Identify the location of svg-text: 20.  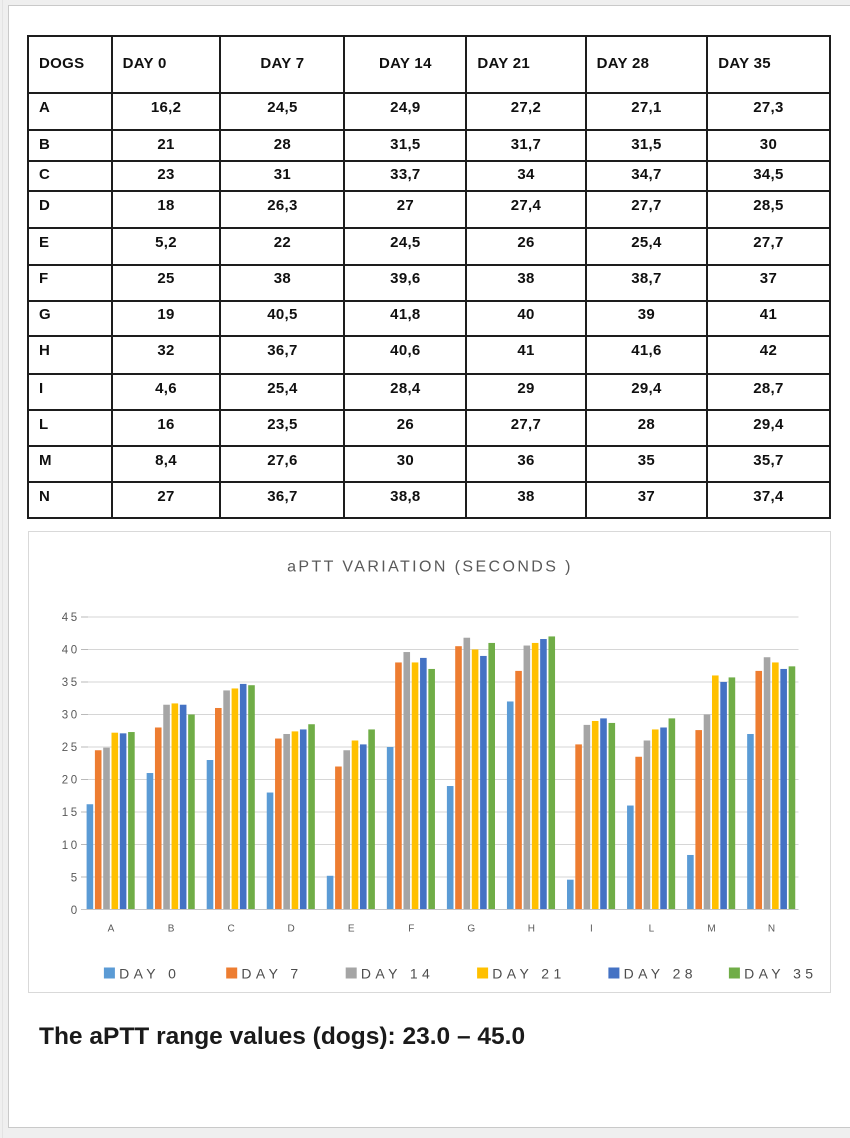
(71, 781).